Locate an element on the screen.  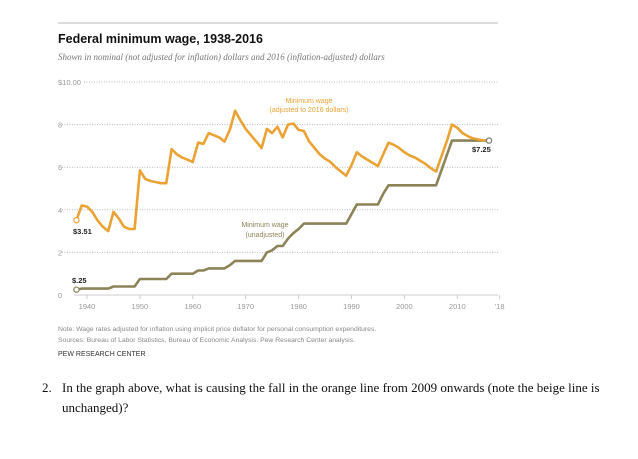
y-tick-label: $10.00 is located at coordinates (69, 82).